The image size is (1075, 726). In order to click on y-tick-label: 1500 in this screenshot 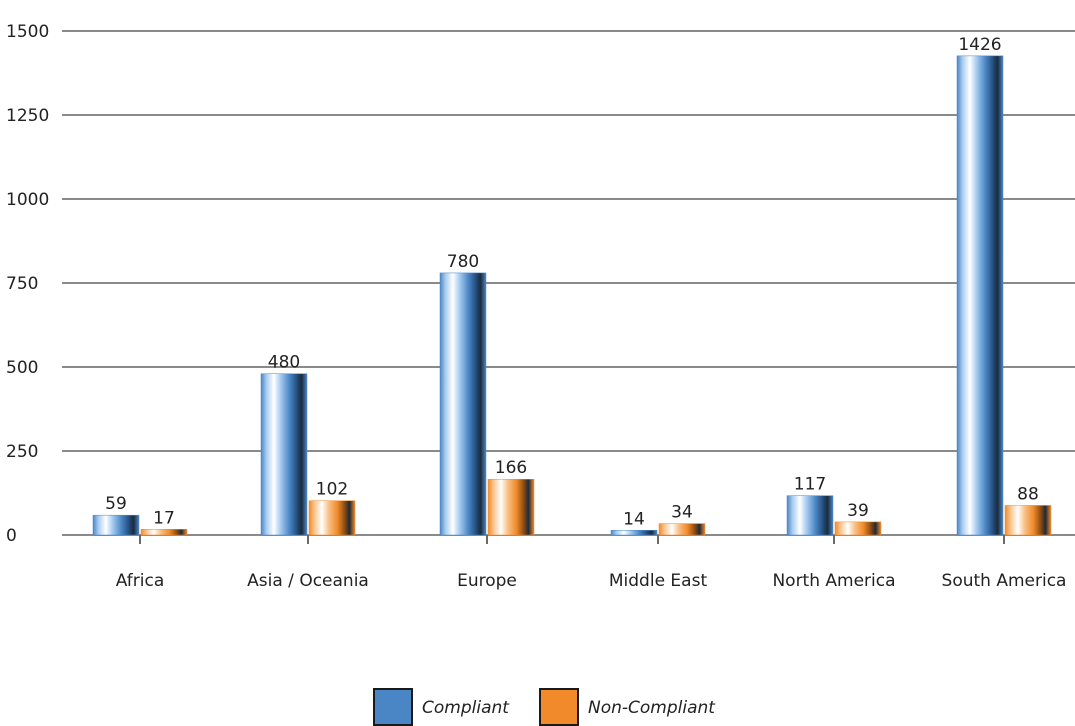, I will do `click(27, 32)`.